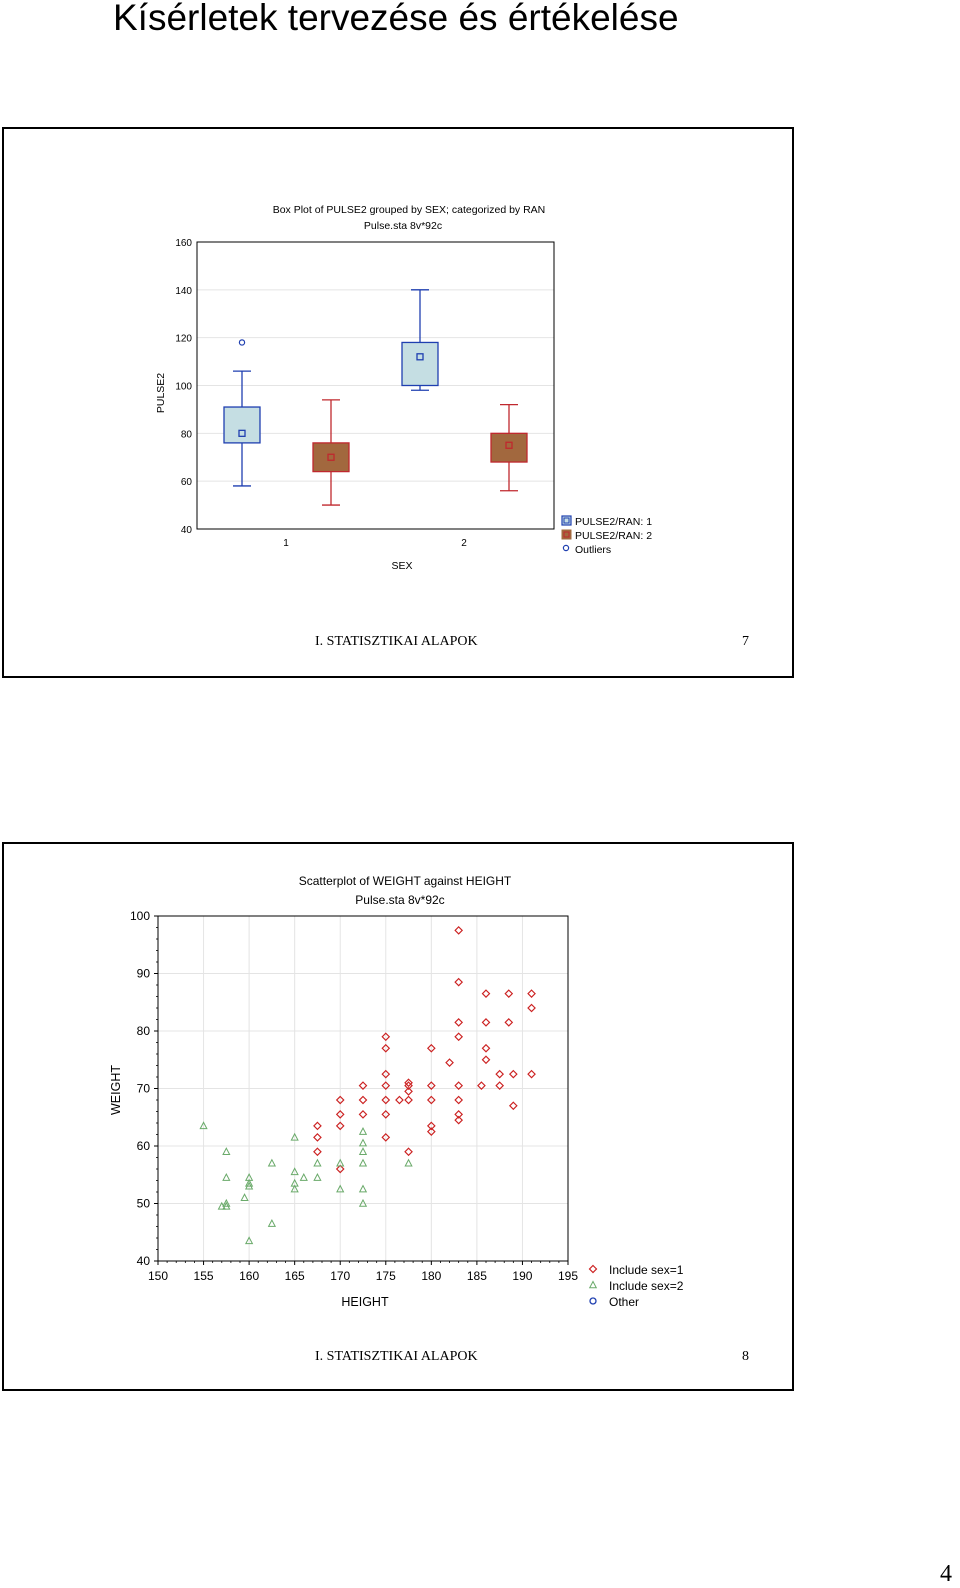 The width and height of the screenshot is (960, 1588). I want to click on slide-footer-number: 8, so click(745, 1356).